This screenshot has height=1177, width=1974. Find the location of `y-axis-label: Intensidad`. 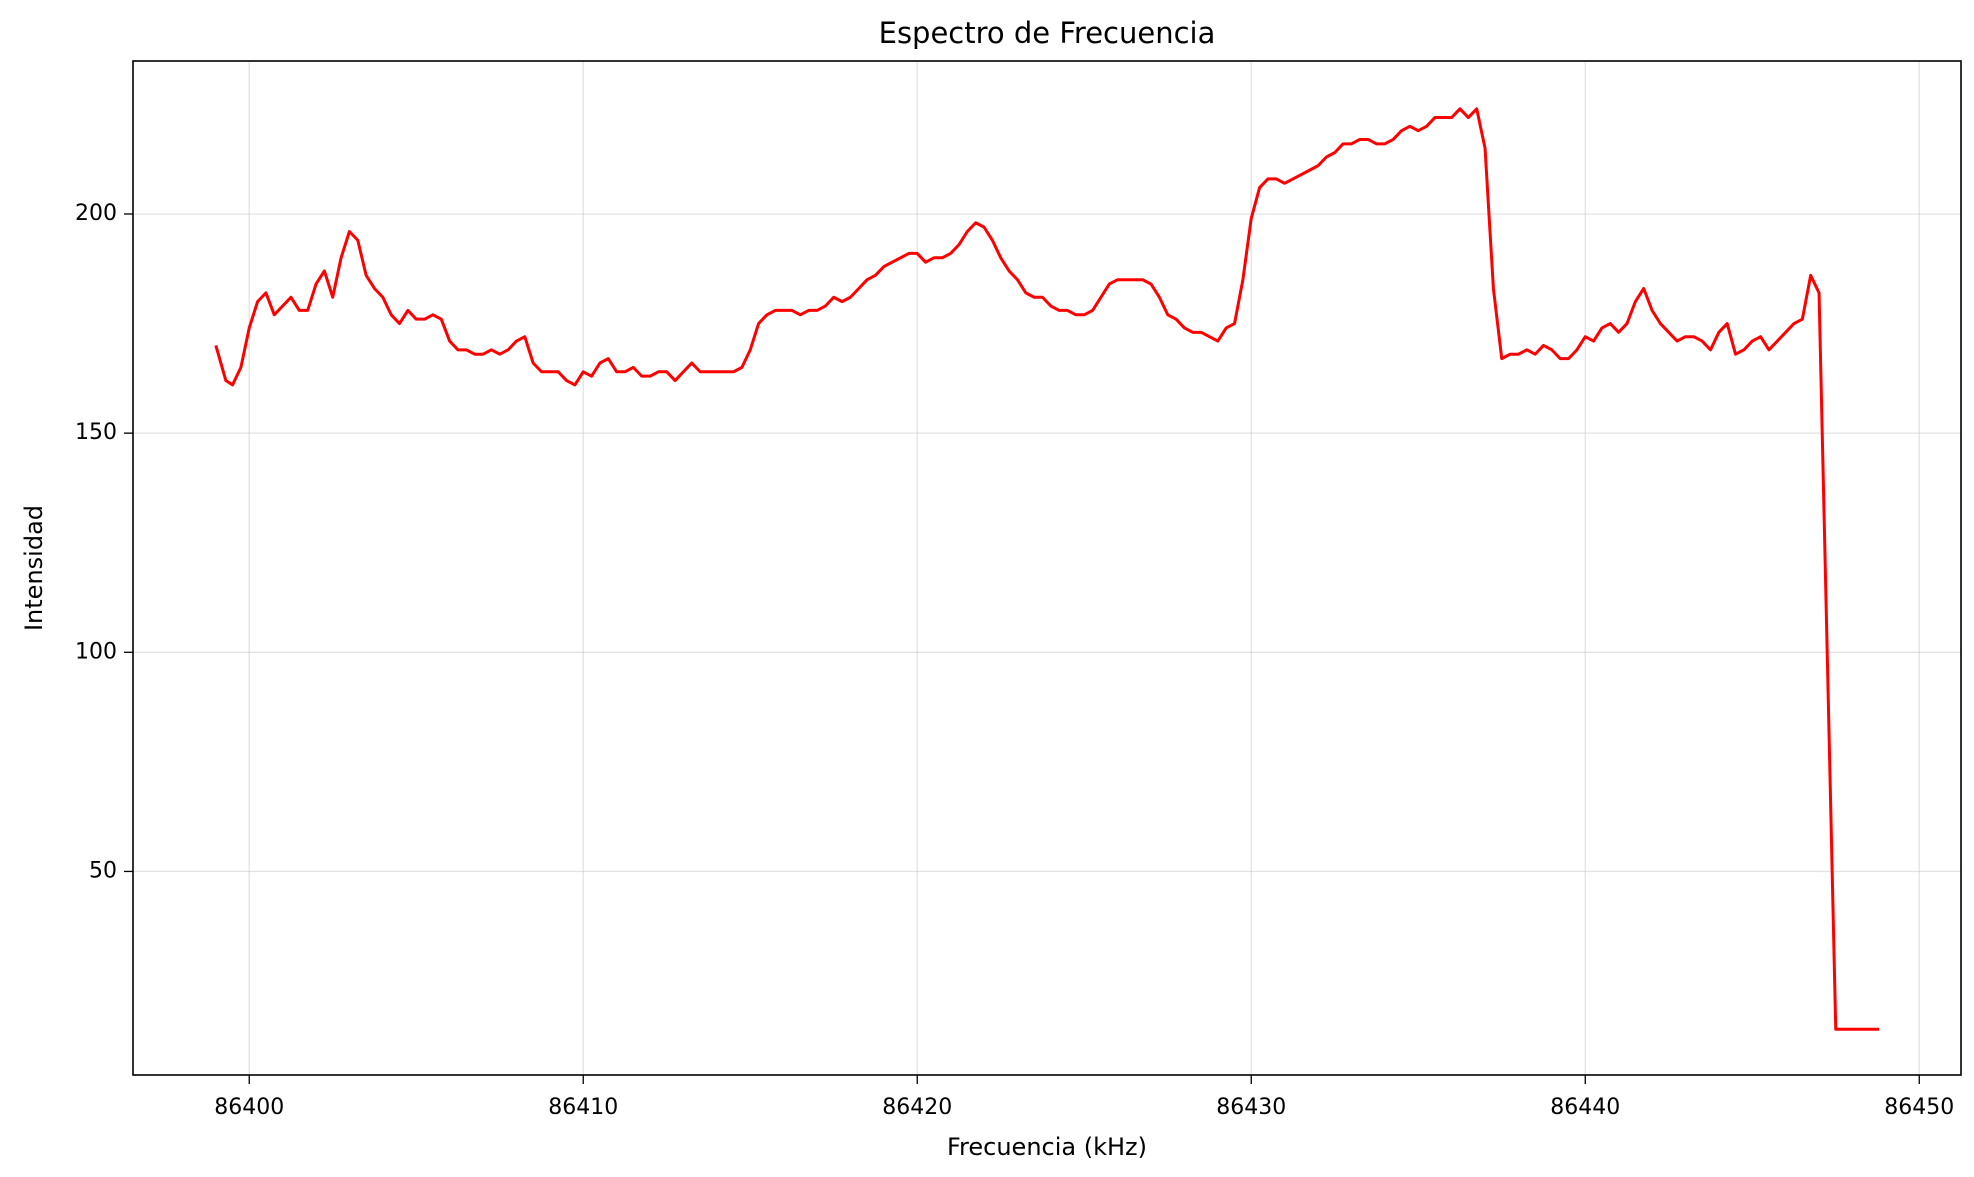

y-axis-label: Intensidad is located at coordinates (34, 568).